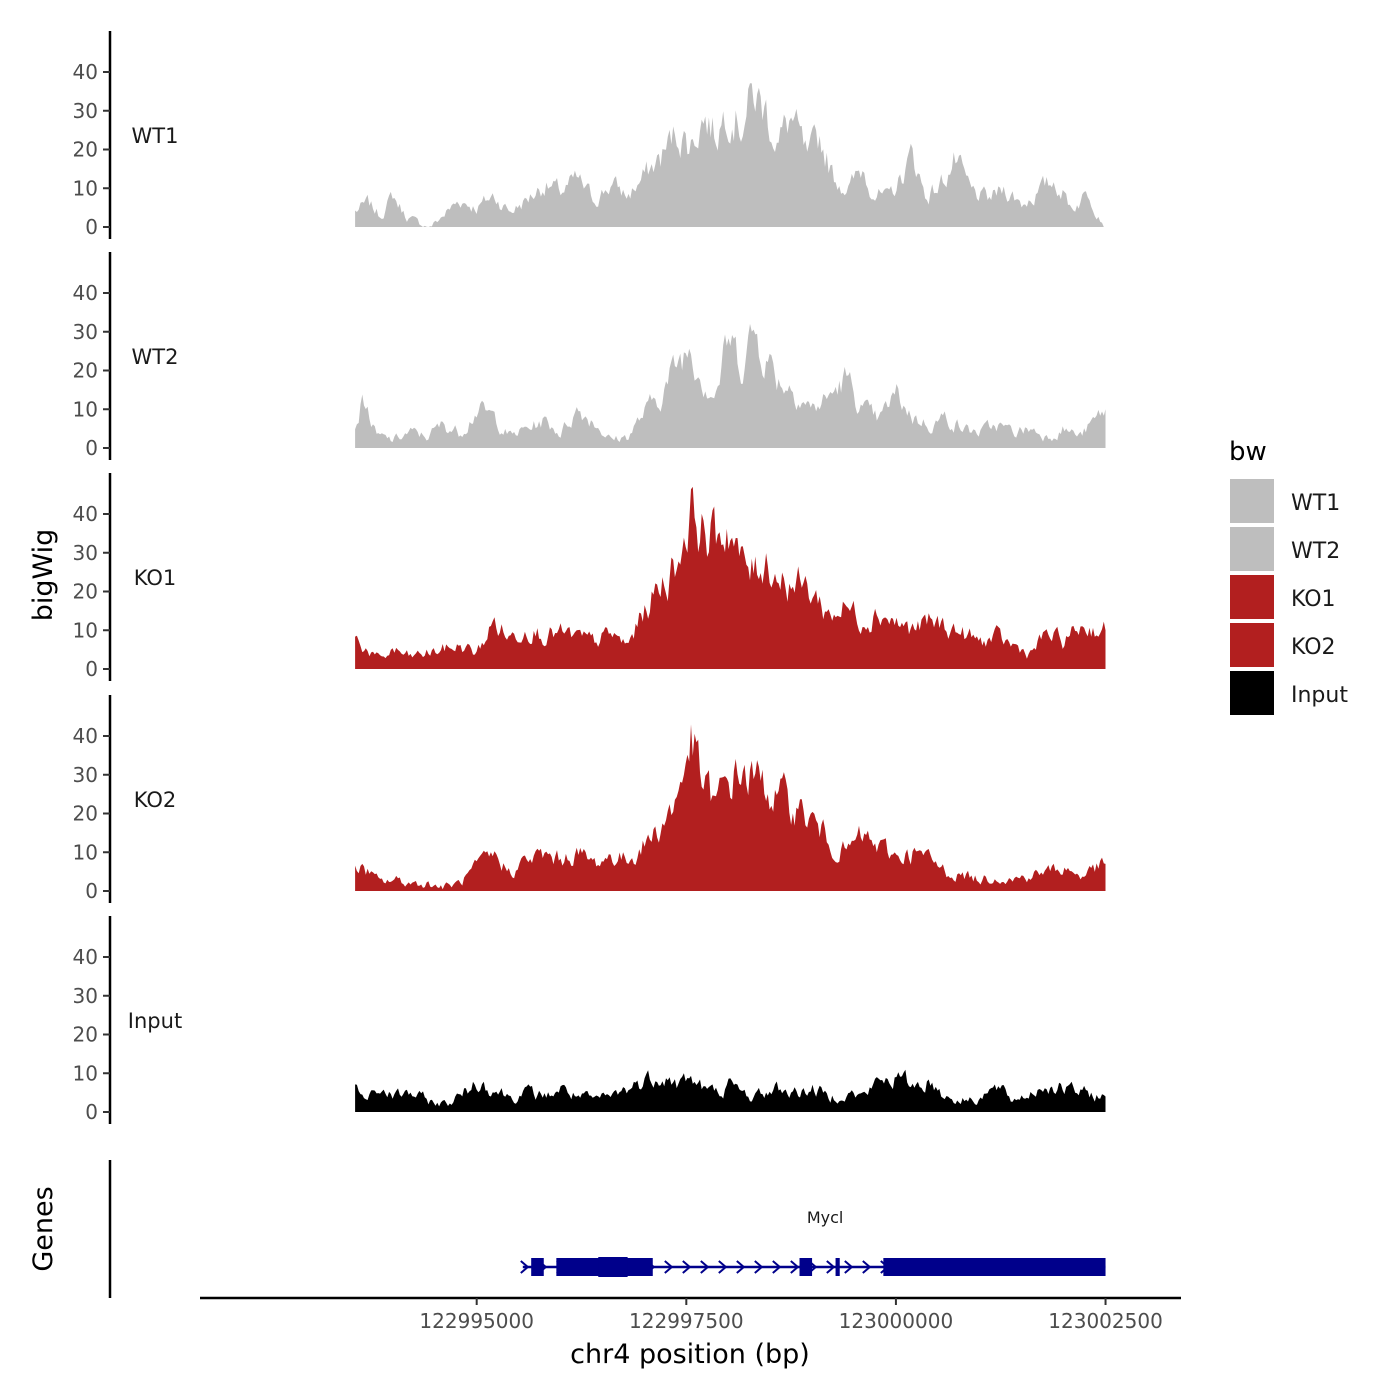 The image size is (1400, 1400). What do you see at coordinates (730, 807) in the screenshot?
I see `signal-area-ko2` at bounding box center [730, 807].